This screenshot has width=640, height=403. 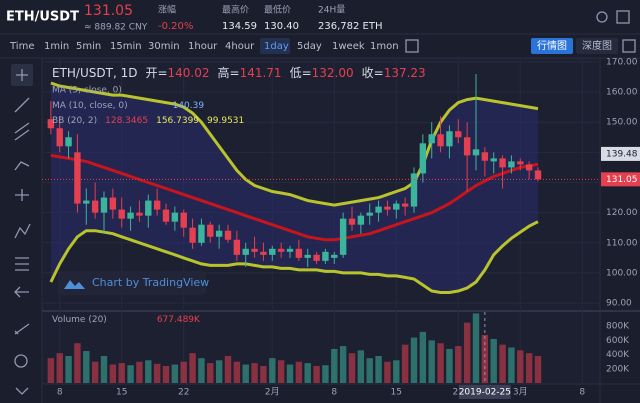 I want to click on volume-tick-label: 200K, so click(x=618, y=369).